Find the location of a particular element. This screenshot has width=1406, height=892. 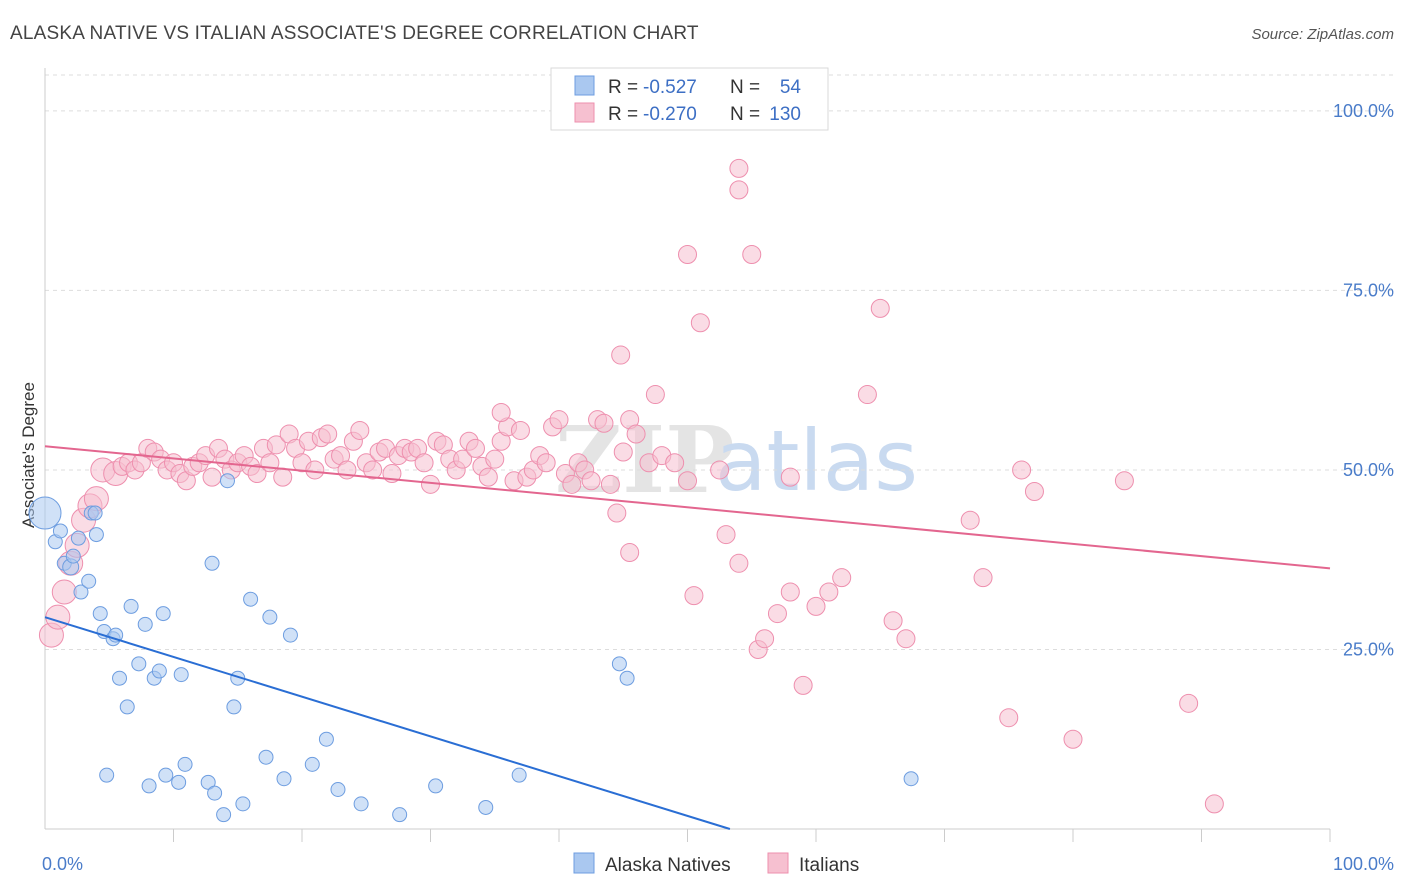

legend-r-value-2: -0.270 is located at coordinates (670, 114).